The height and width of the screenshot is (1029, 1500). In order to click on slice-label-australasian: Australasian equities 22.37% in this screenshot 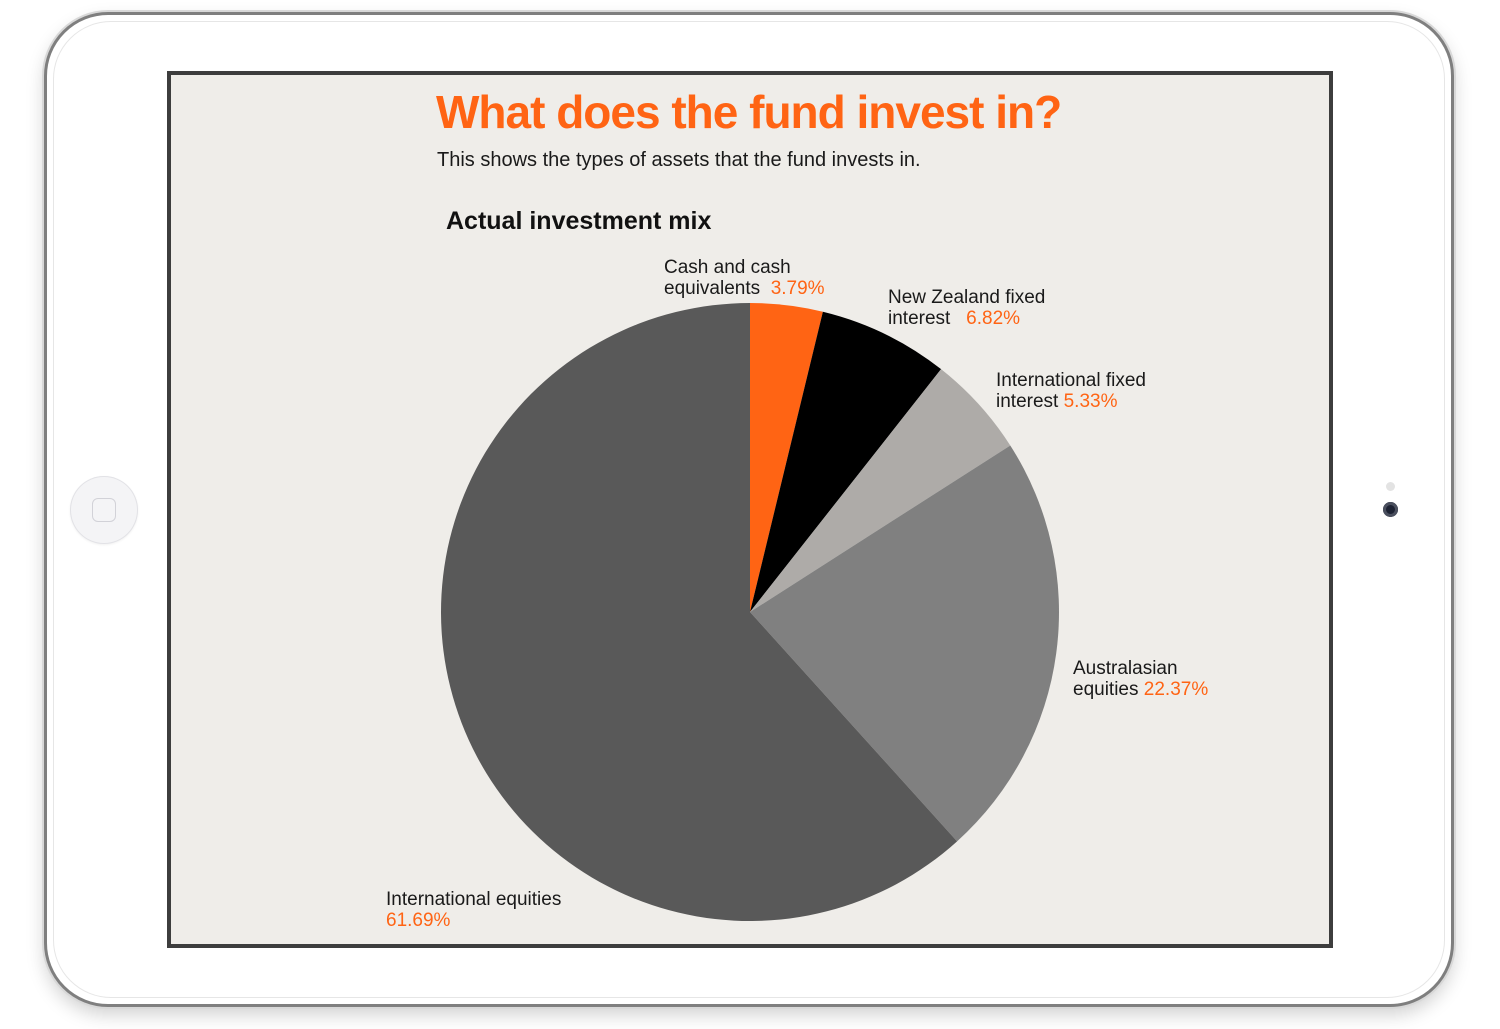, I will do `click(1140, 679)`.